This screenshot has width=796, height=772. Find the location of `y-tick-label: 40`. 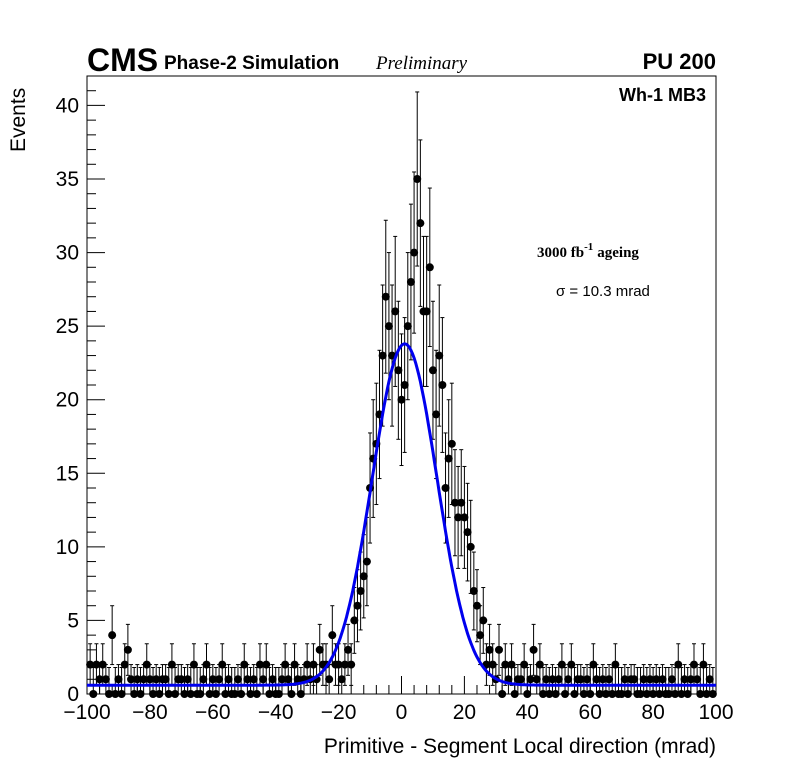

y-tick-label: 40 is located at coordinates (67, 105).